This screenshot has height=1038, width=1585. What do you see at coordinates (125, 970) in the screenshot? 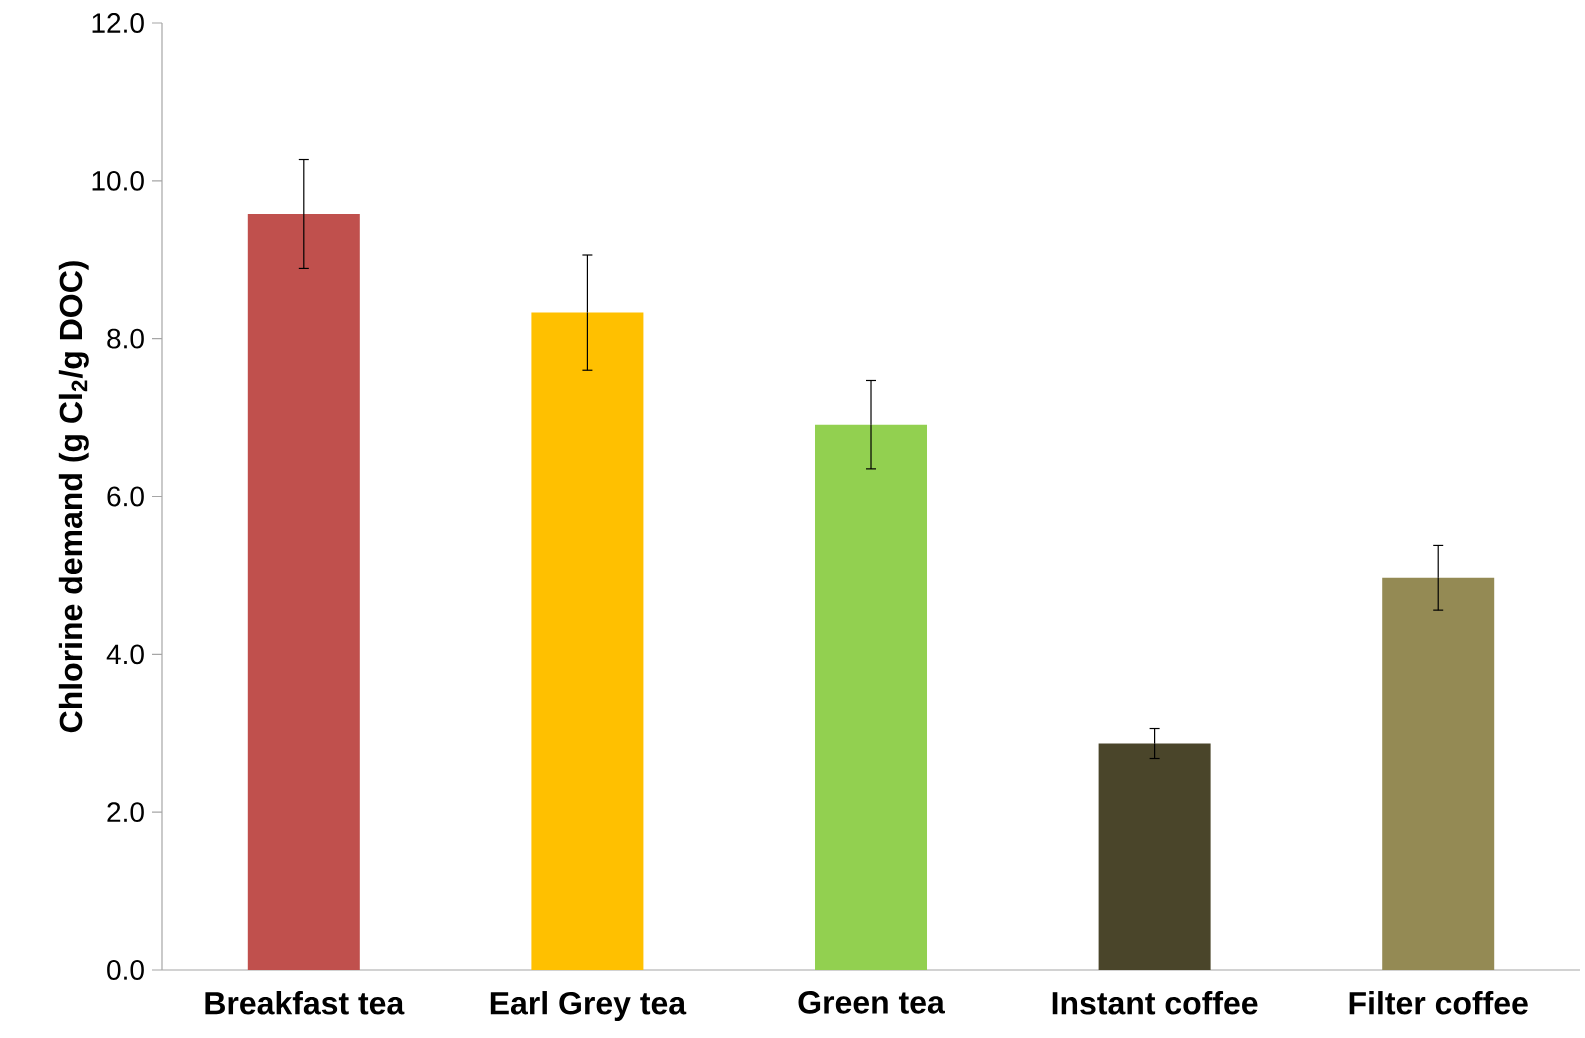
I see `y-tick-label: 0.0` at bounding box center [125, 970].